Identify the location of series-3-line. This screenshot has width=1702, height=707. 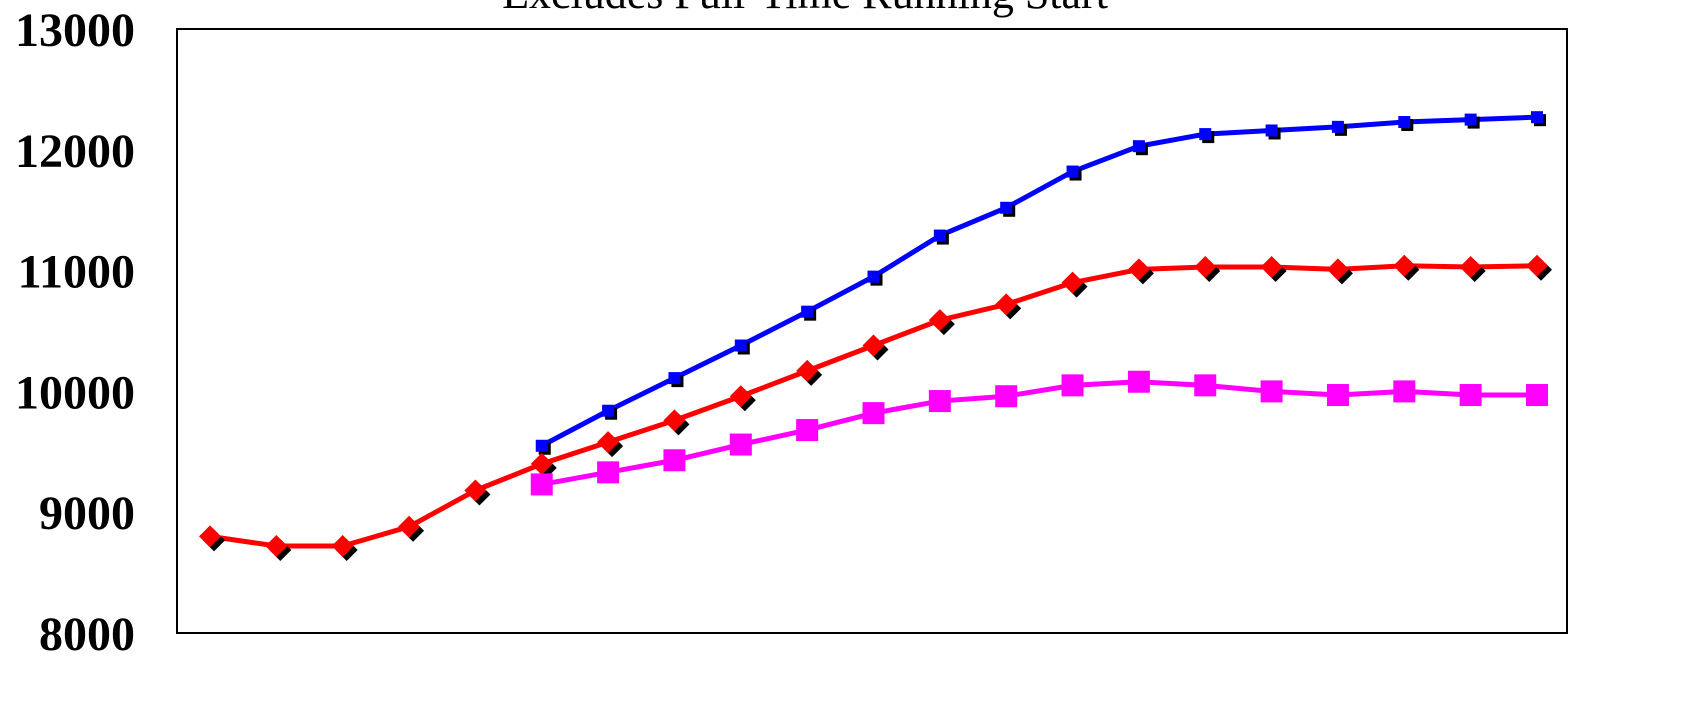
(1039, 433).